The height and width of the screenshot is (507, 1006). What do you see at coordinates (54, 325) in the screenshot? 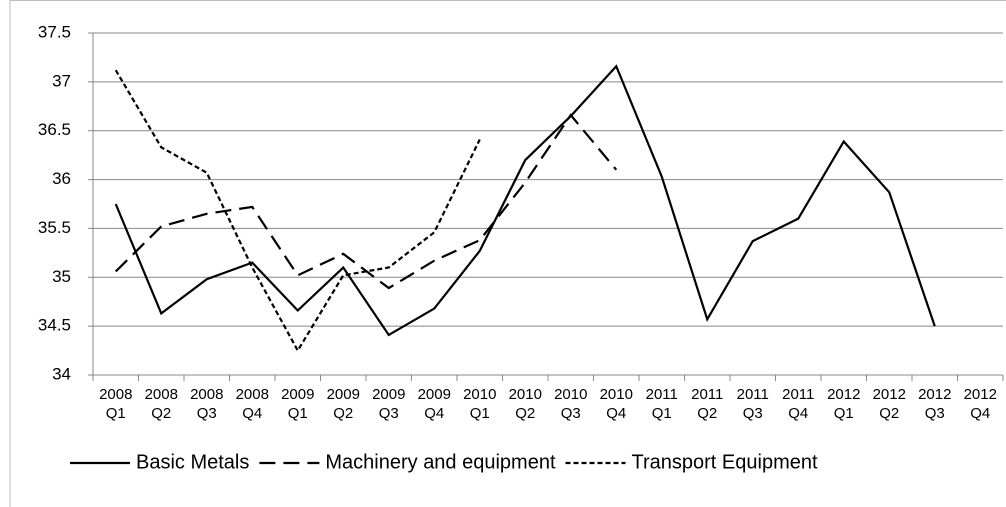
I see `y-tick-label: 34.5` at bounding box center [54, 325].